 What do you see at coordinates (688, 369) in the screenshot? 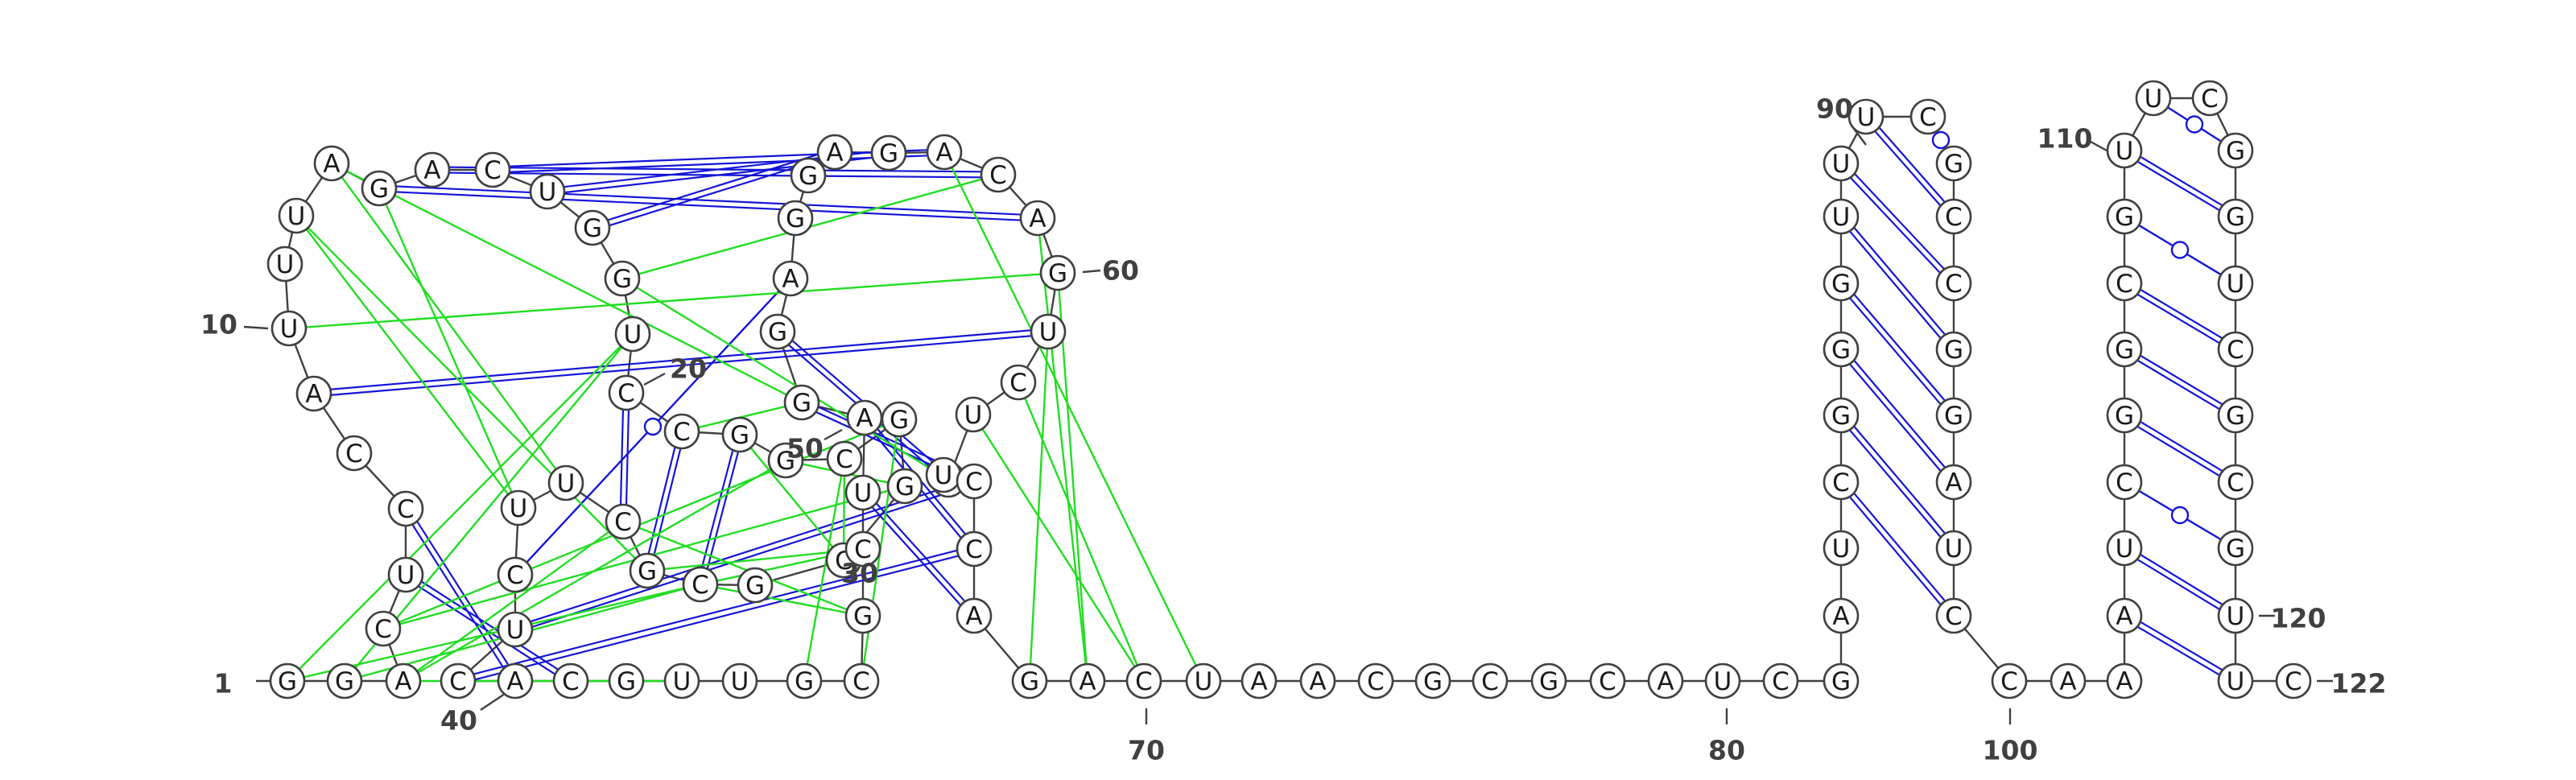
I see `position-number-label: 20` at bounding box center [688, 369].